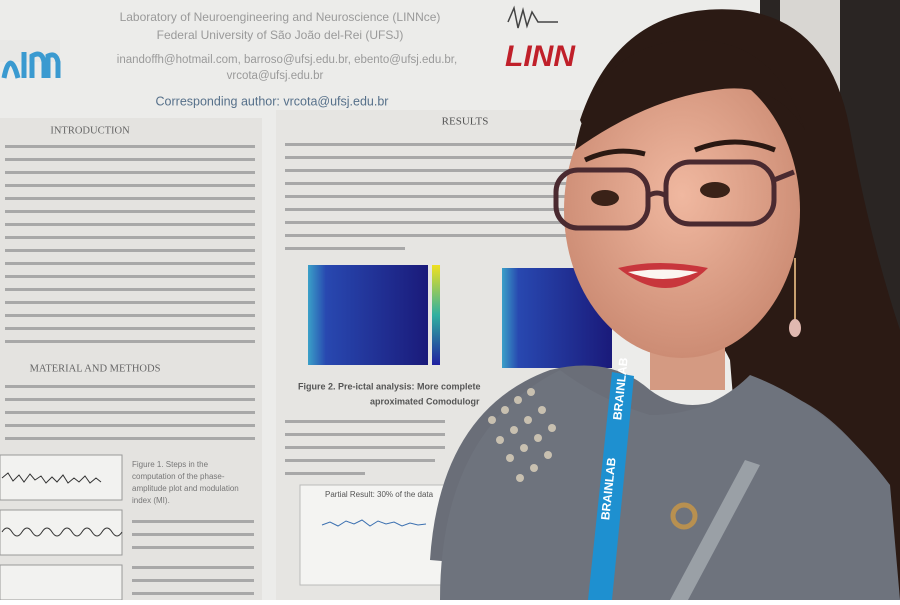 This screenshot has width=900, height=605. What do you see at coordinates (522, 435) in the screenshot?
I see `beads` at bounding box center [522, 435].